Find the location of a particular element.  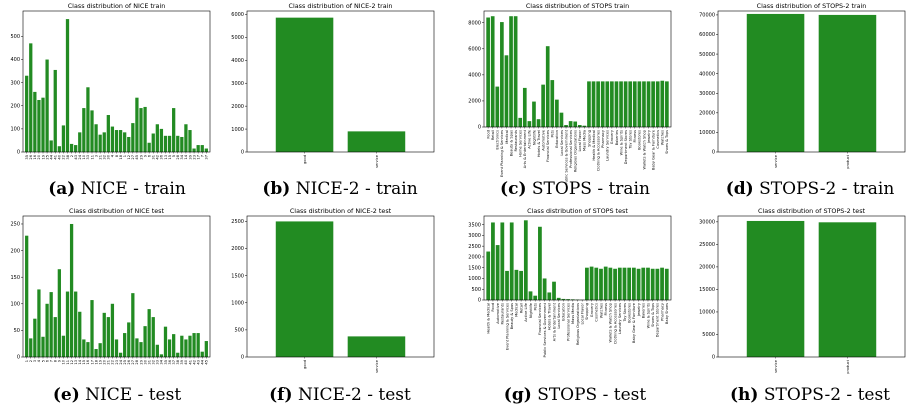

x-tick-label: Fitness is located at coordinates (606, 309).